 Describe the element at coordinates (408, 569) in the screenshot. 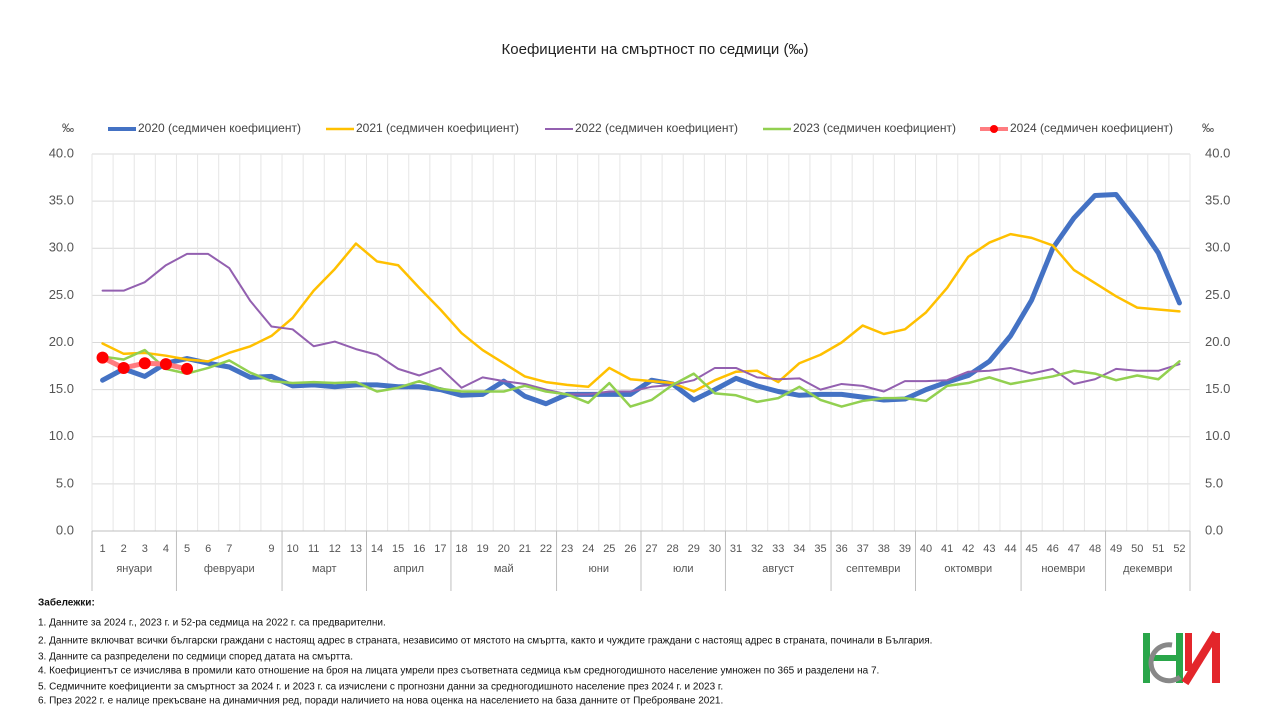

I see `month-label: април` at that location.